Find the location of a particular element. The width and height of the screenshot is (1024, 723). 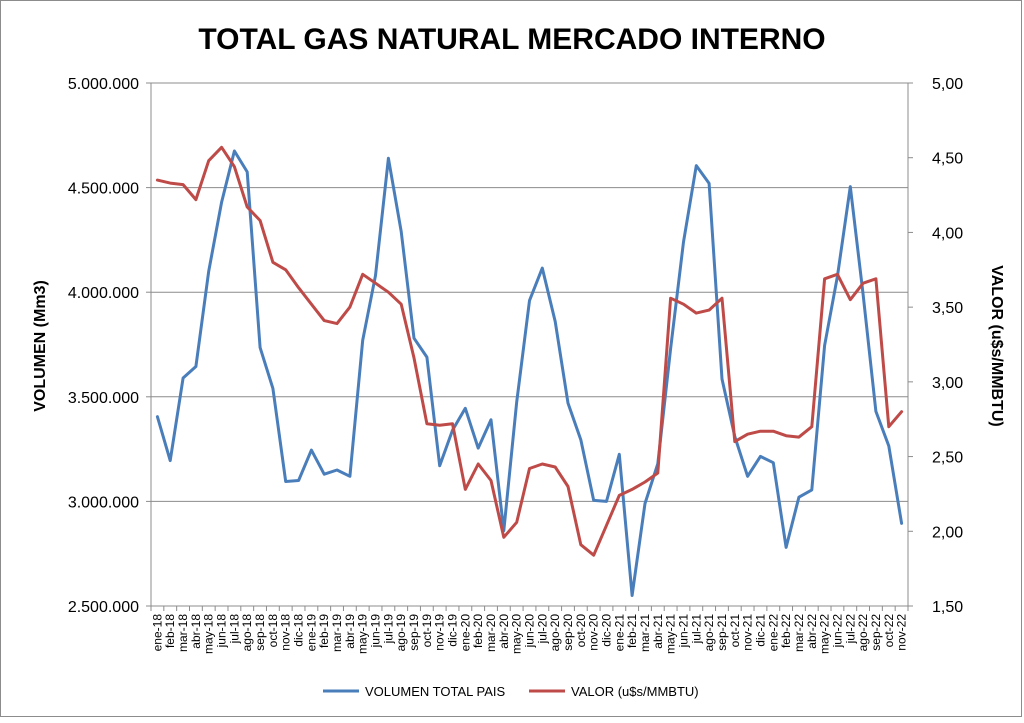

x-axis-tick-label: abr-19 is located at coordinates (350, 631).